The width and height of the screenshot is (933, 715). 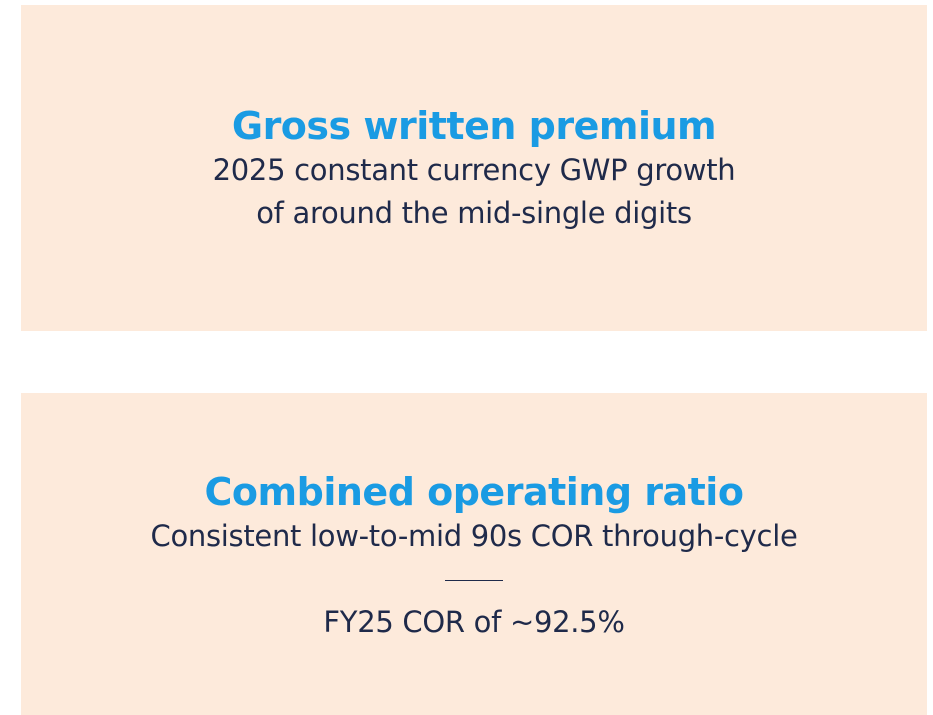 What do you see at coordinates (474, 213) in the screenshot?
I see `card-text: of around the mid-single digits` at bounding box center [474, 213].